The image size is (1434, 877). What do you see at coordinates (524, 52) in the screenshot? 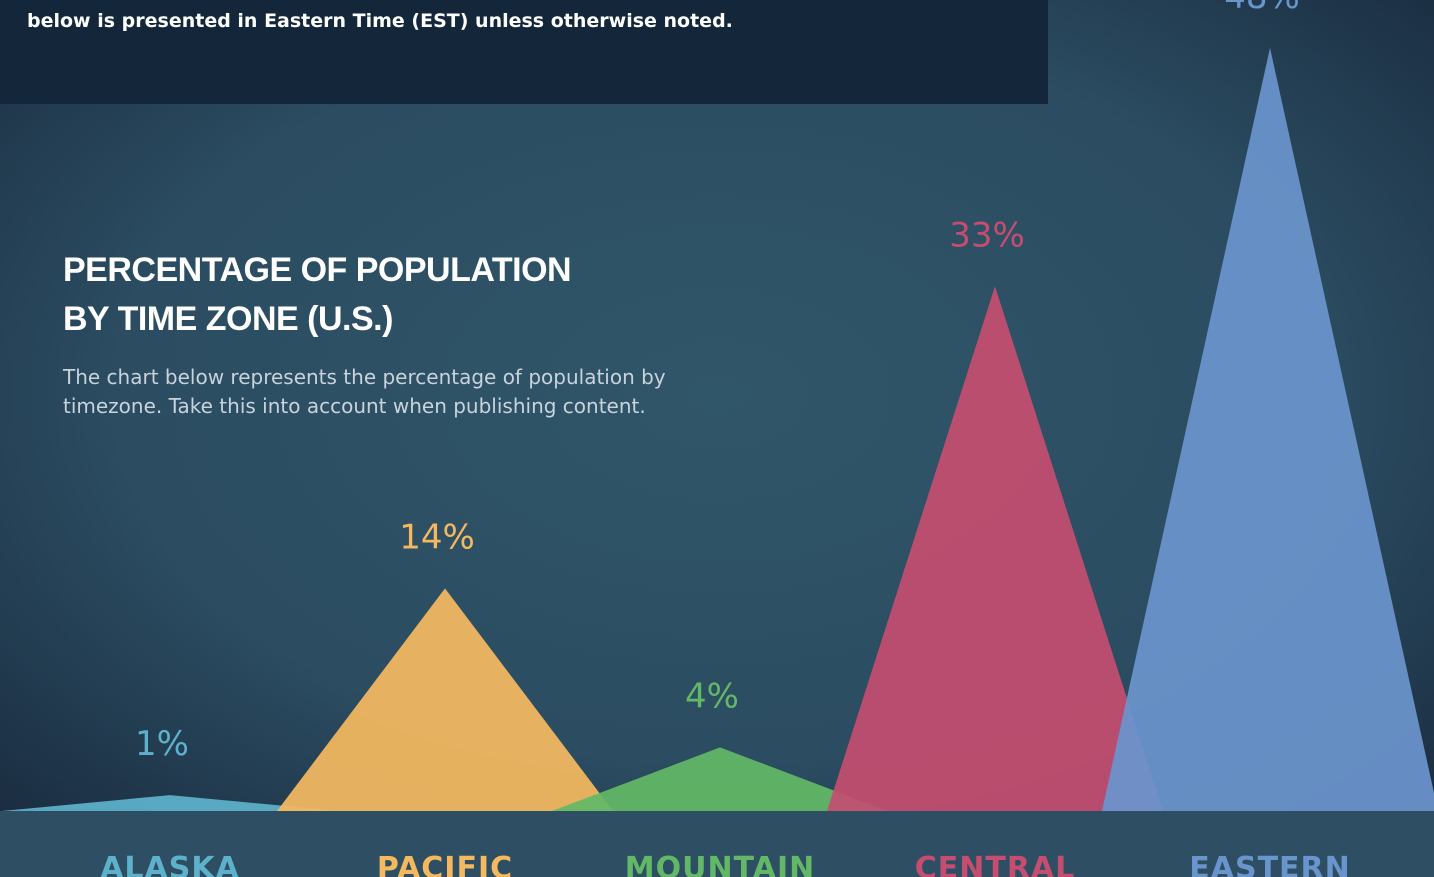
I see `top-banner` at bounding box center [524, 52].